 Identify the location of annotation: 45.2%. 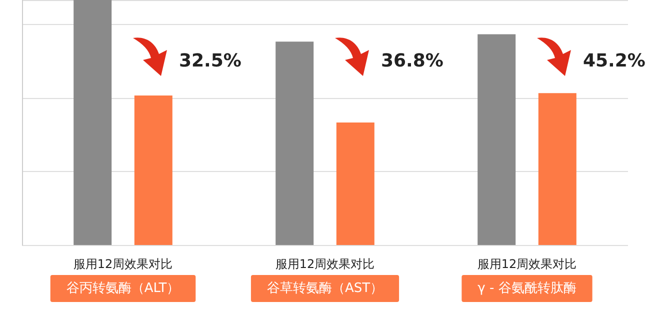
(614, 61).